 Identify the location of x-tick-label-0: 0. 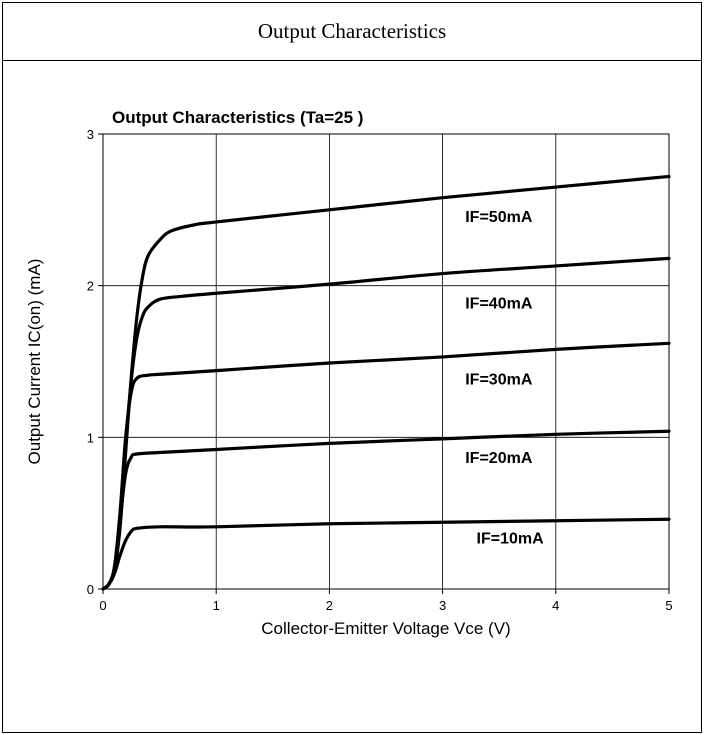
(102, 605).